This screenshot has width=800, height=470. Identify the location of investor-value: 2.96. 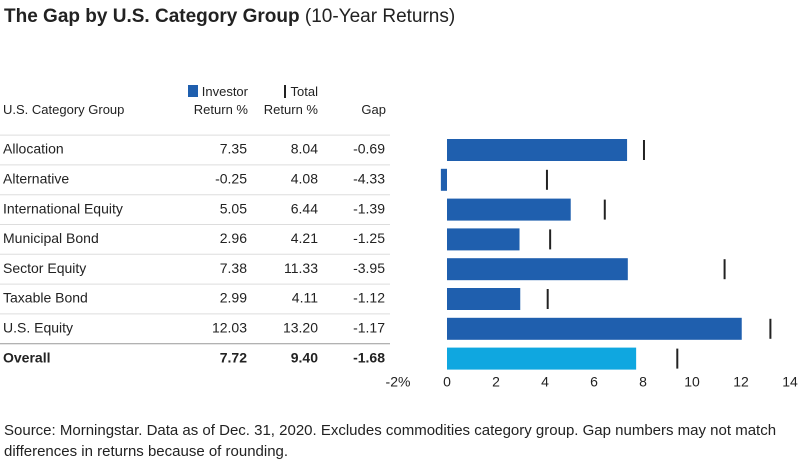
(233, 238).